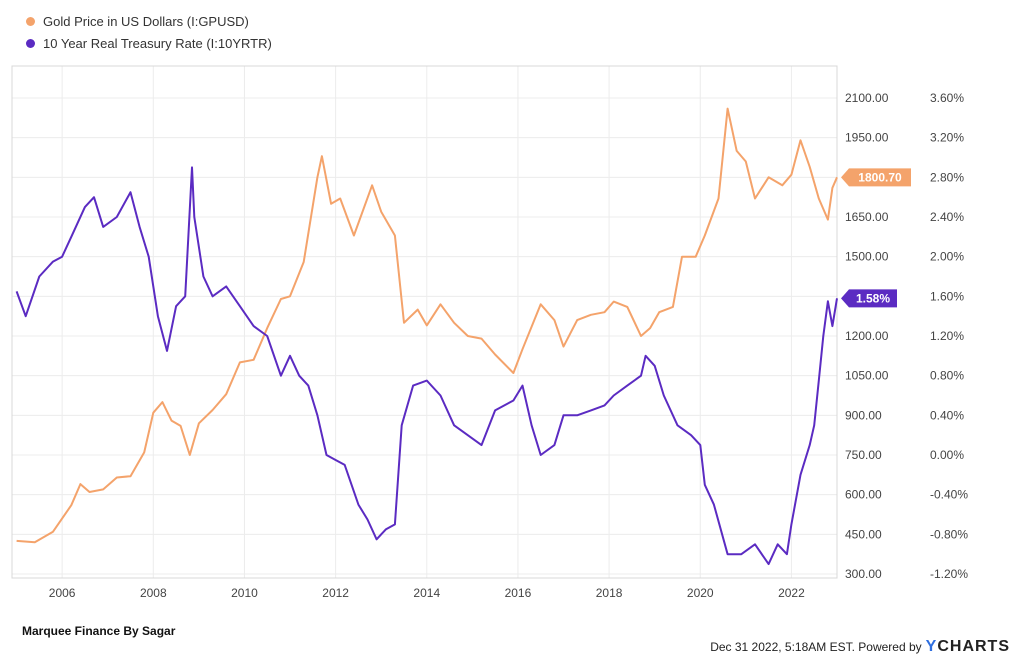  I want to click on x-tick-label: 2006, so click(62, 593).